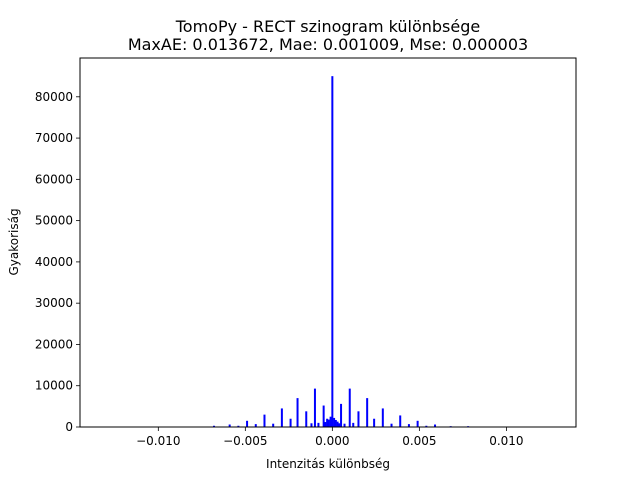 The height and width of the screenshot is (480, 640). Describe the element at coordinates (54, 303) in the screenshot. I see `y-tick-label: 30000` at that location.